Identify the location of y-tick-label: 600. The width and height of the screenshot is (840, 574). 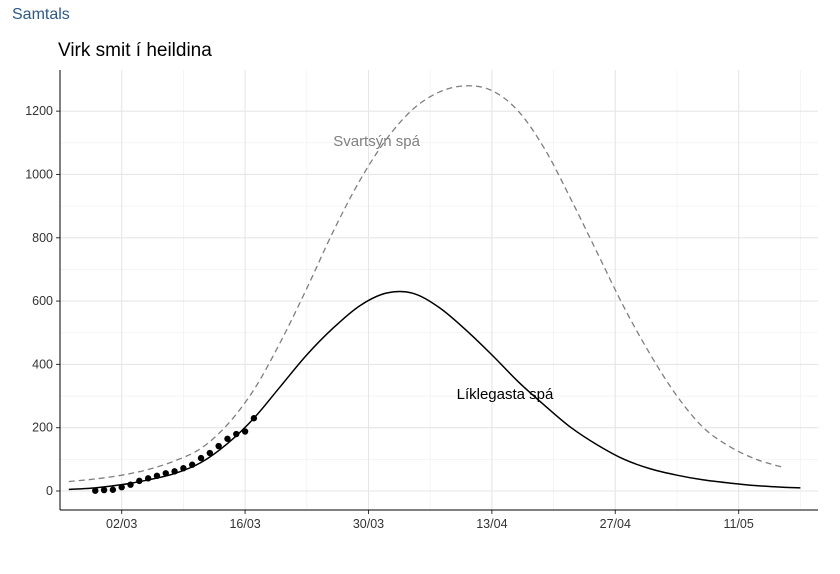
(42, 301).